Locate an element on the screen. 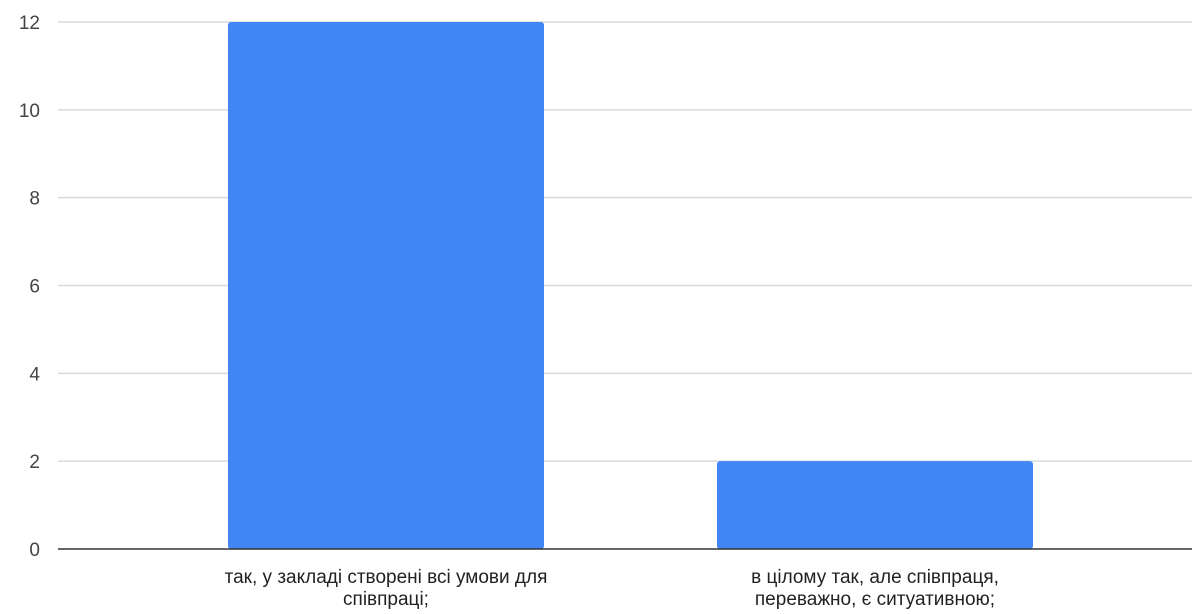 Image resolution: width=1197 pixels, height=614 pixels. y-tick-label-8: 8 is located at coordinates (34, 199).